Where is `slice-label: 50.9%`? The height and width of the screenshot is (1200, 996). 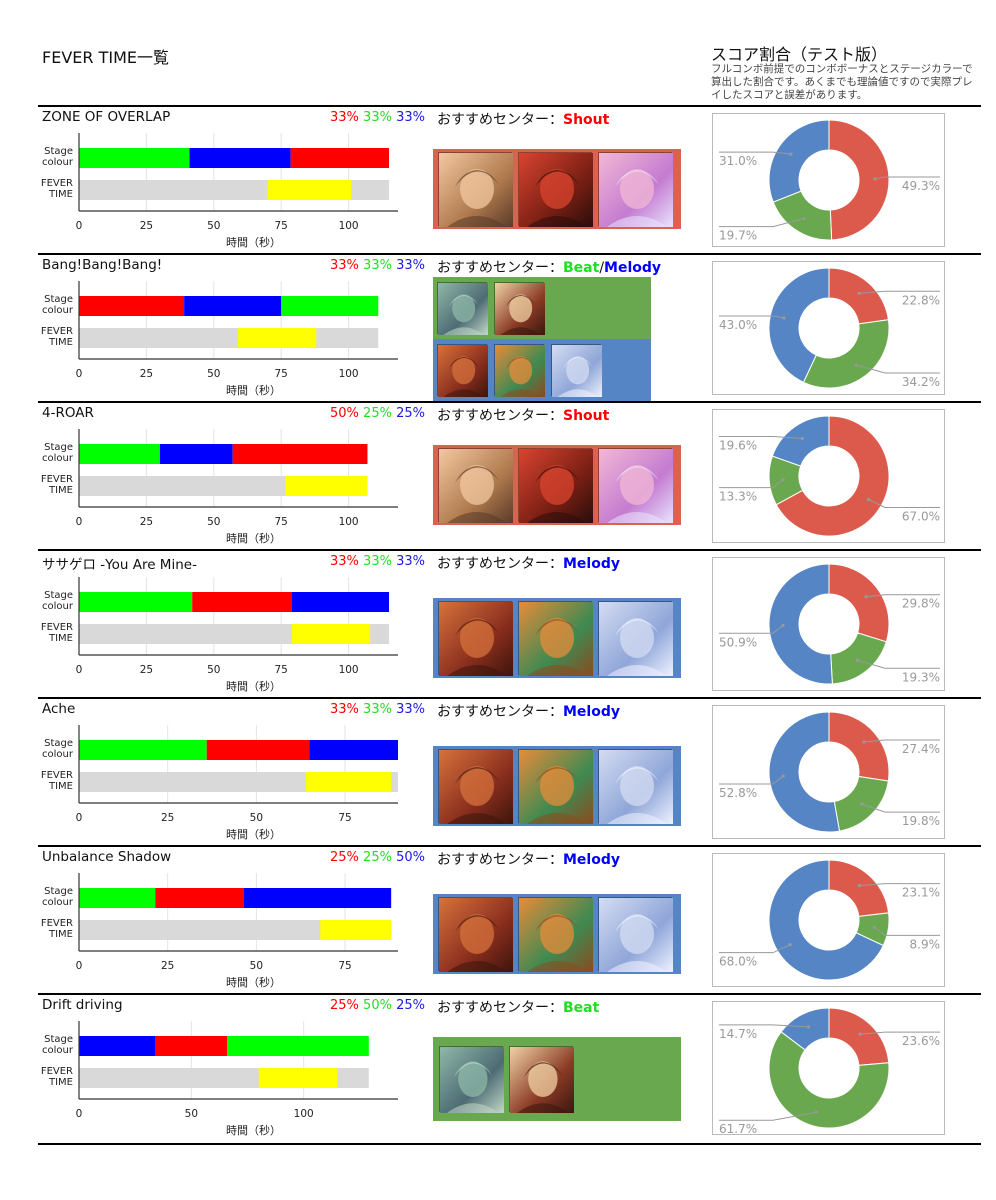
slice-label: 50.9% is located at coordinates (738, 642).